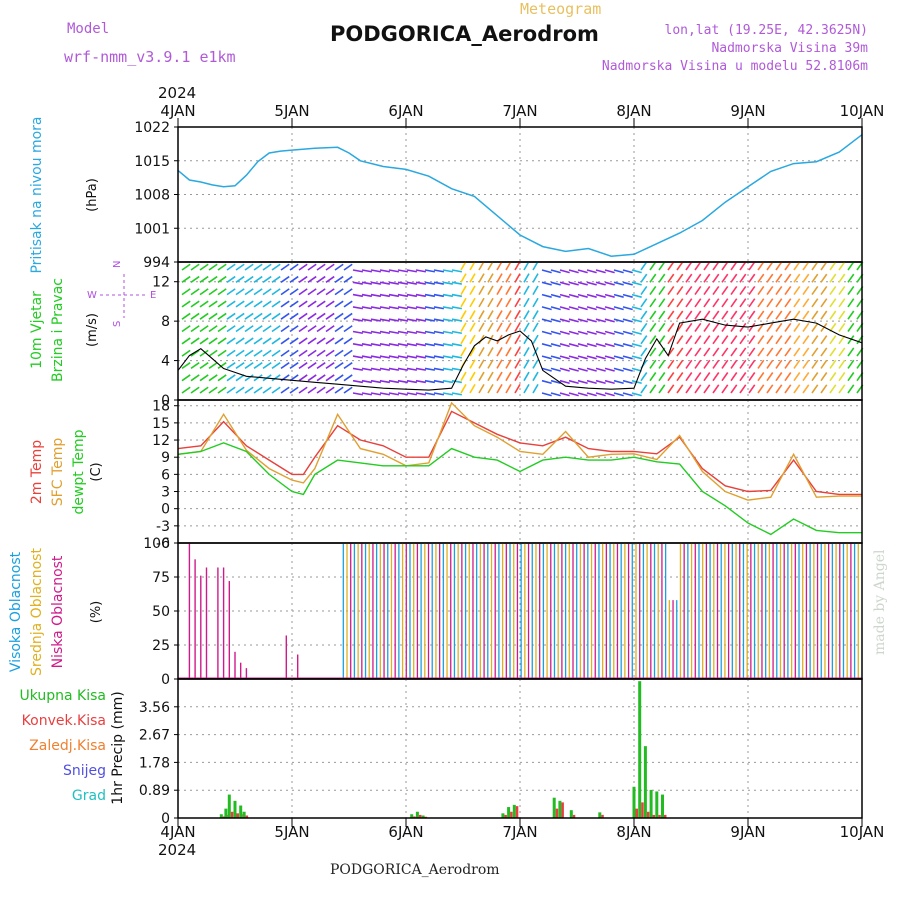 The image size is (900, 900). I want to click on cloud-label-low: Niska Oblacnost, so click(58, 611).